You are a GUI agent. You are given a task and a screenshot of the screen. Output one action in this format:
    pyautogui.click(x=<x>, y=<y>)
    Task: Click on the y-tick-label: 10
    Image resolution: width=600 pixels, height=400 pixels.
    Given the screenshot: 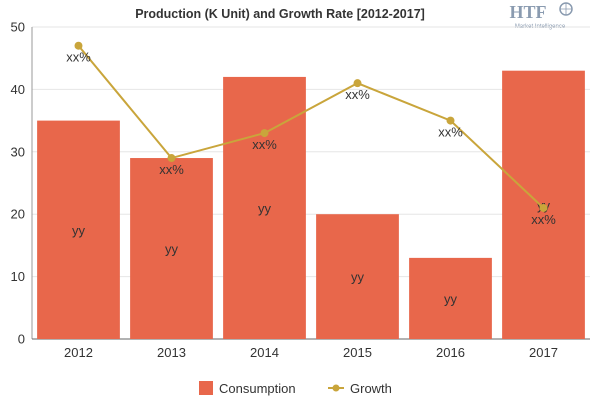 What is the action you would take?
    pyautogui.click(x=18, y=276)
    